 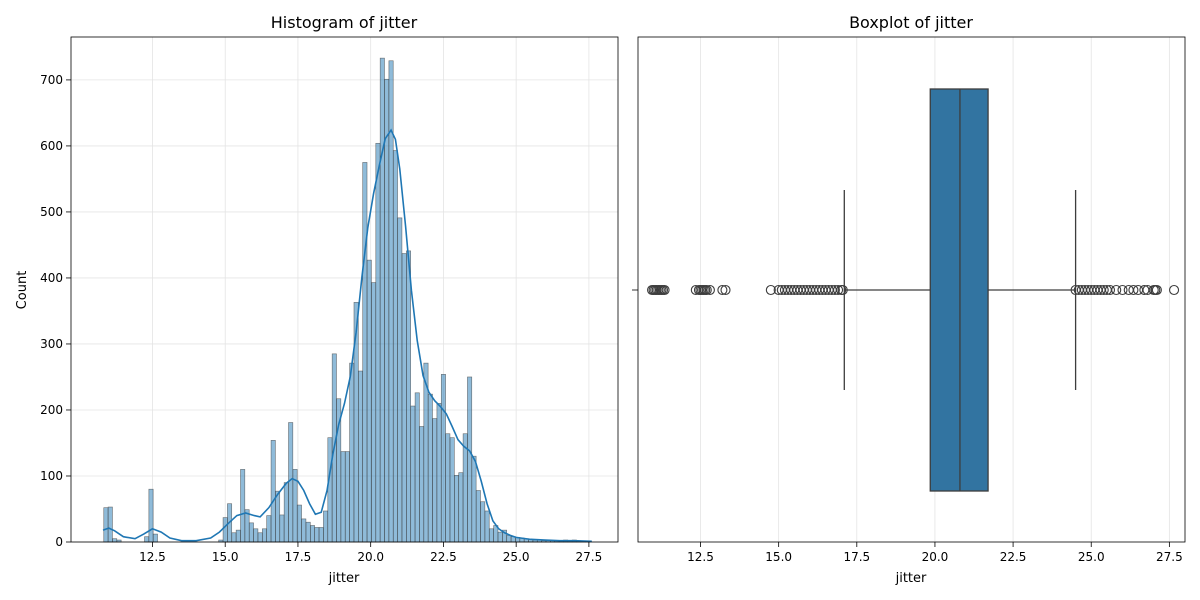 What do you see at coordinates (1091, 557) in the screenshot?
I see `boxplot-x-tick-label: 25.0` at bounding box center [1091, 557].